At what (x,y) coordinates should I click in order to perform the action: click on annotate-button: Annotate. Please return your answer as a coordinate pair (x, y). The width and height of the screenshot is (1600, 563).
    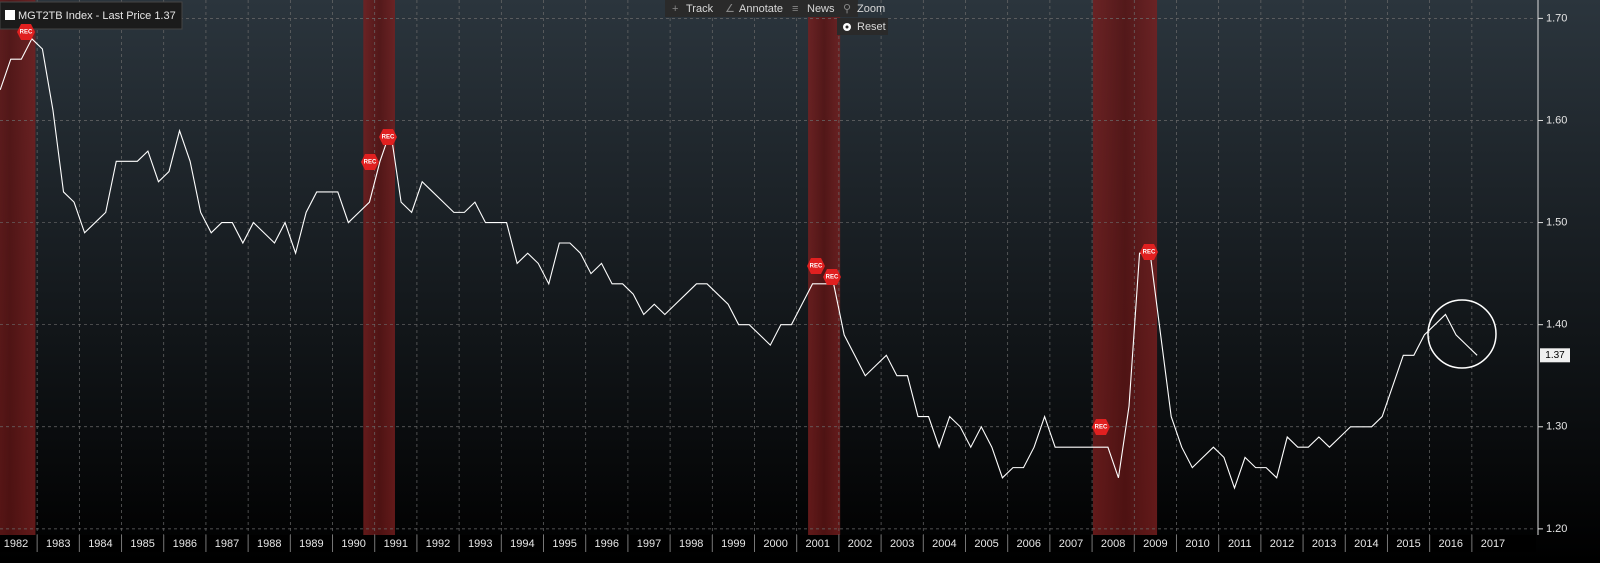
    Looking at the image, I should click on (761, 9).